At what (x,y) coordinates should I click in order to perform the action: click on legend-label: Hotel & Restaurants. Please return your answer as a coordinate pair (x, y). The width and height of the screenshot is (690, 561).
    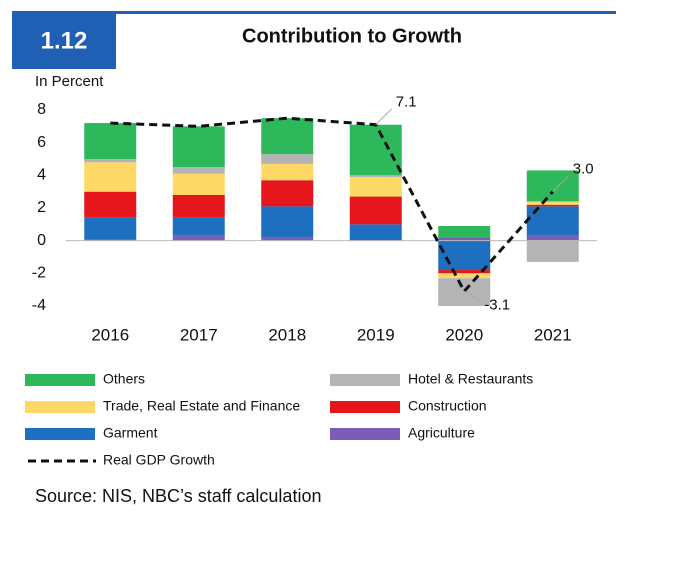
    Looking at the image, I should click on (470, 379).